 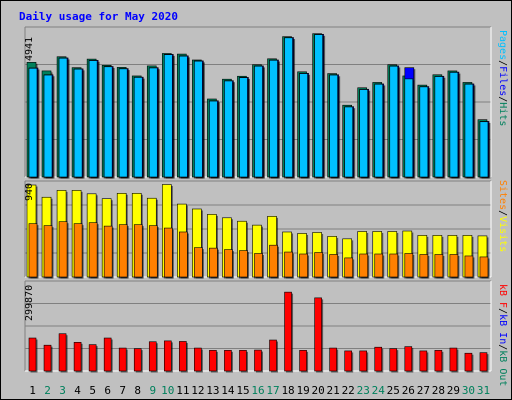 I want to click on x-tick-label-day-20: 20, so click(x=318, y=390).